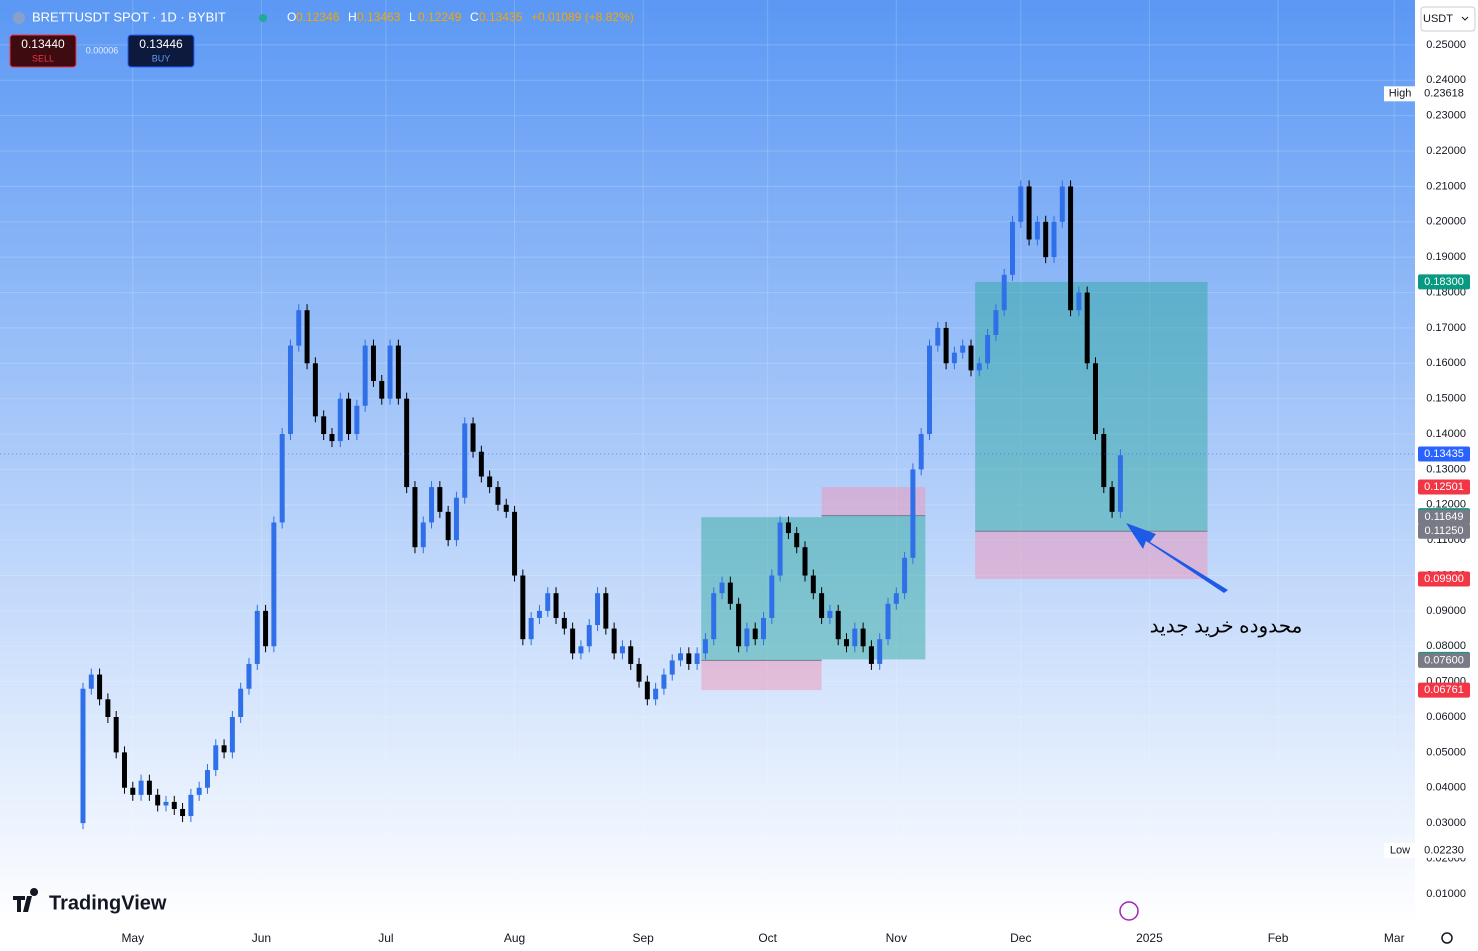 The height and width of the screenshot is (951, 1478). Describe the element at coordinates (1446, 186) in the screenshot. I see `y-tick-label: 0.21000` at that location.